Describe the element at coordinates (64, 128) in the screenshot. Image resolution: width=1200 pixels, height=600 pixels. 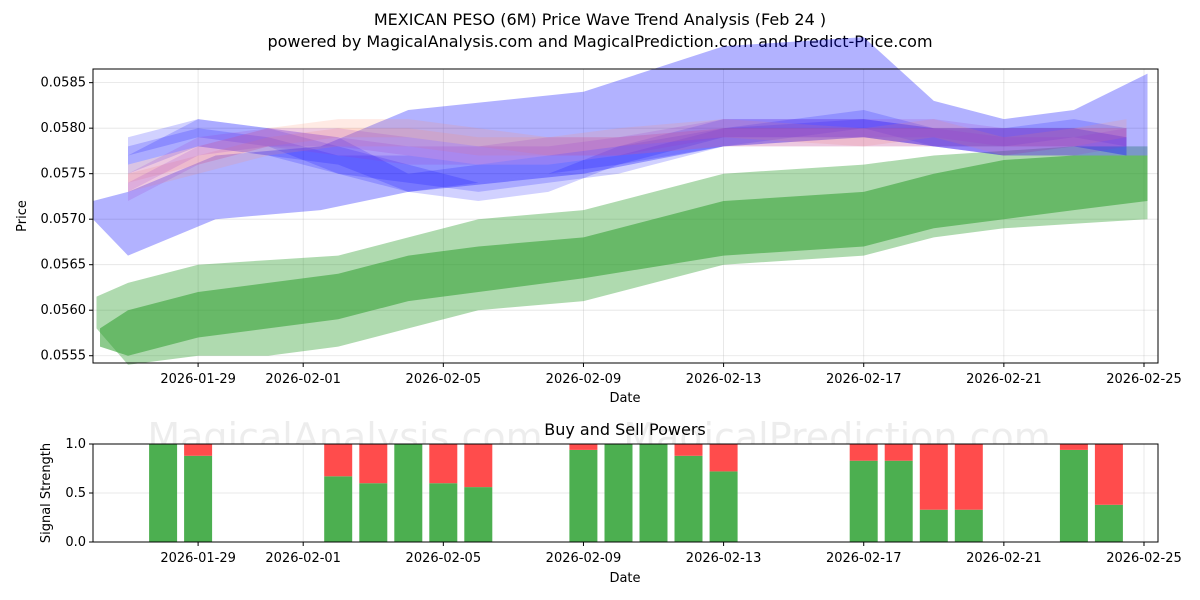
I see `price-y-tick-label: 0.0580` at that location.